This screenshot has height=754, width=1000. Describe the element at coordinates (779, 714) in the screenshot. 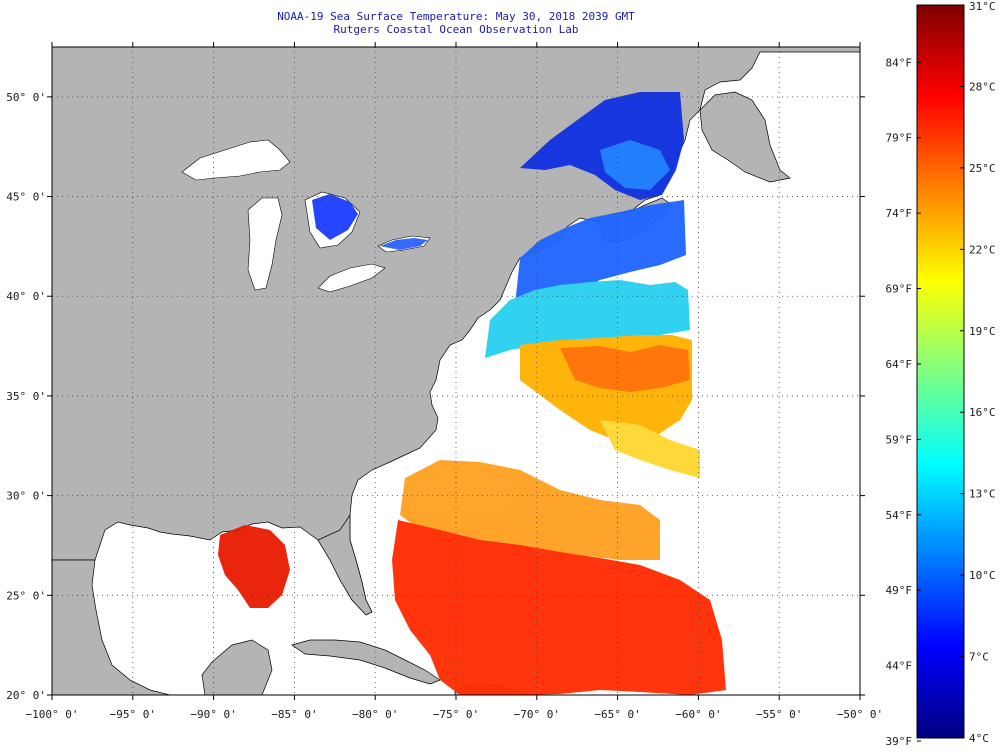

I see `lon-tick-label: −55° 0'` at that location.